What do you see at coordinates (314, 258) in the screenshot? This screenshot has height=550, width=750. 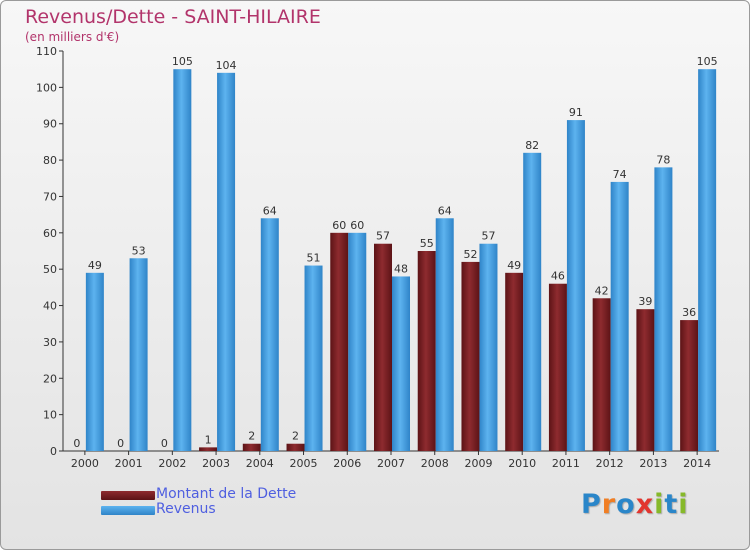 I see `data-label-revenue-2005: 51` at bounding box center [314, 258].